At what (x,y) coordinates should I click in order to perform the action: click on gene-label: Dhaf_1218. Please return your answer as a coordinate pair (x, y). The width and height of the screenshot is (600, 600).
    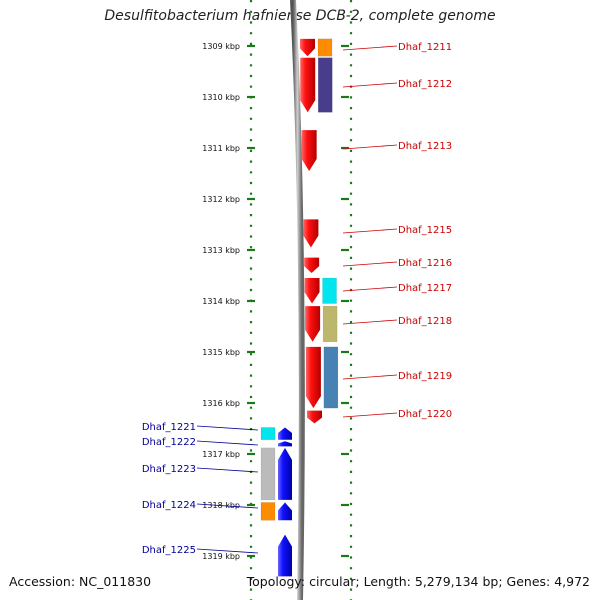
    Looking at the image, I should click on (425, 321).